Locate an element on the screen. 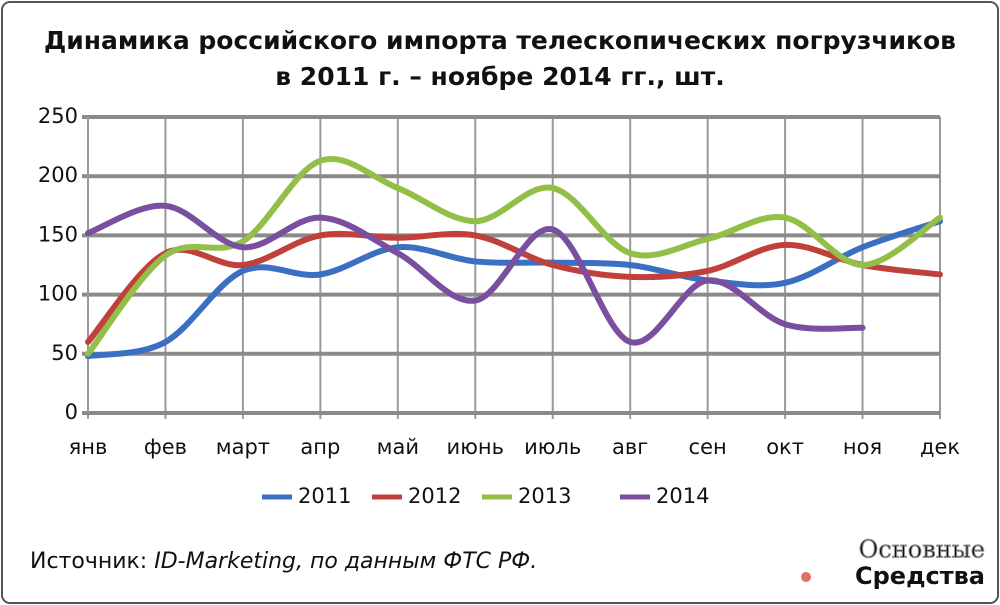  chart-title: в 2011 г. – ноябре 2014 гг., шт. is located at coordinates (499, 76).